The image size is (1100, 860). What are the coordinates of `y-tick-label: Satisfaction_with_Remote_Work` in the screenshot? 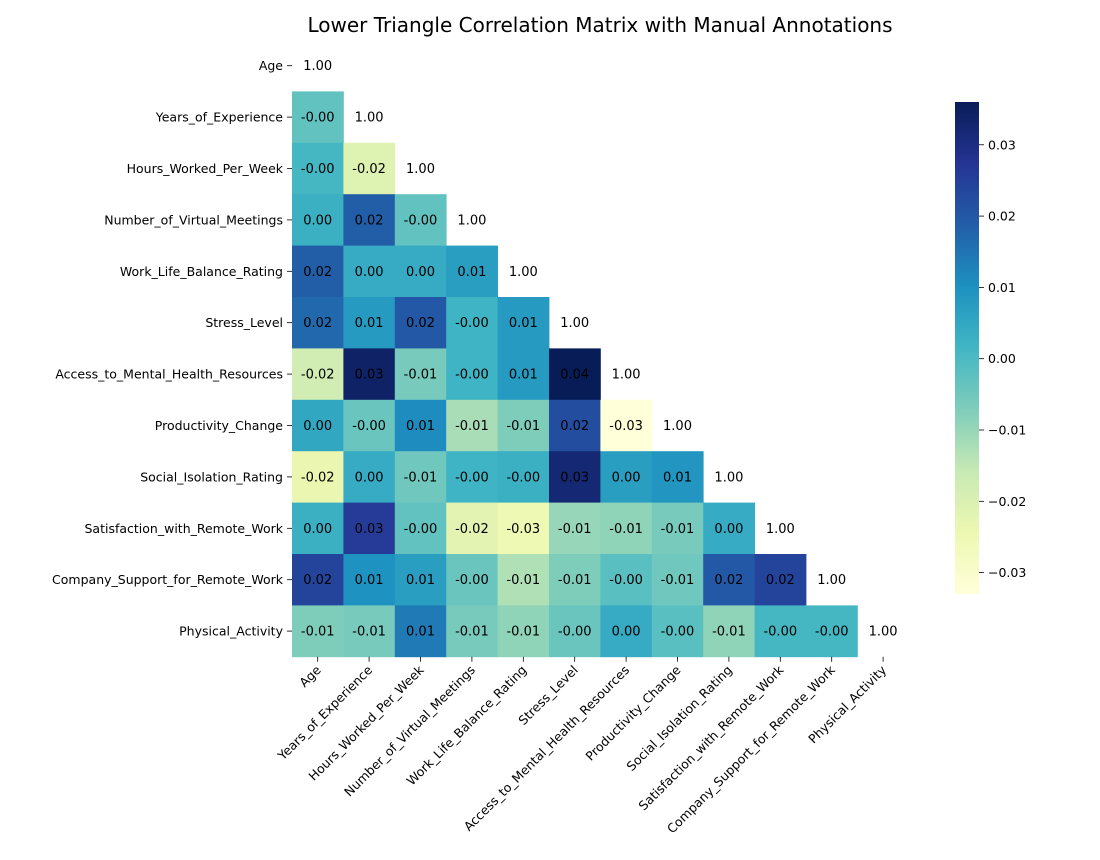 It's located at (183, 528).